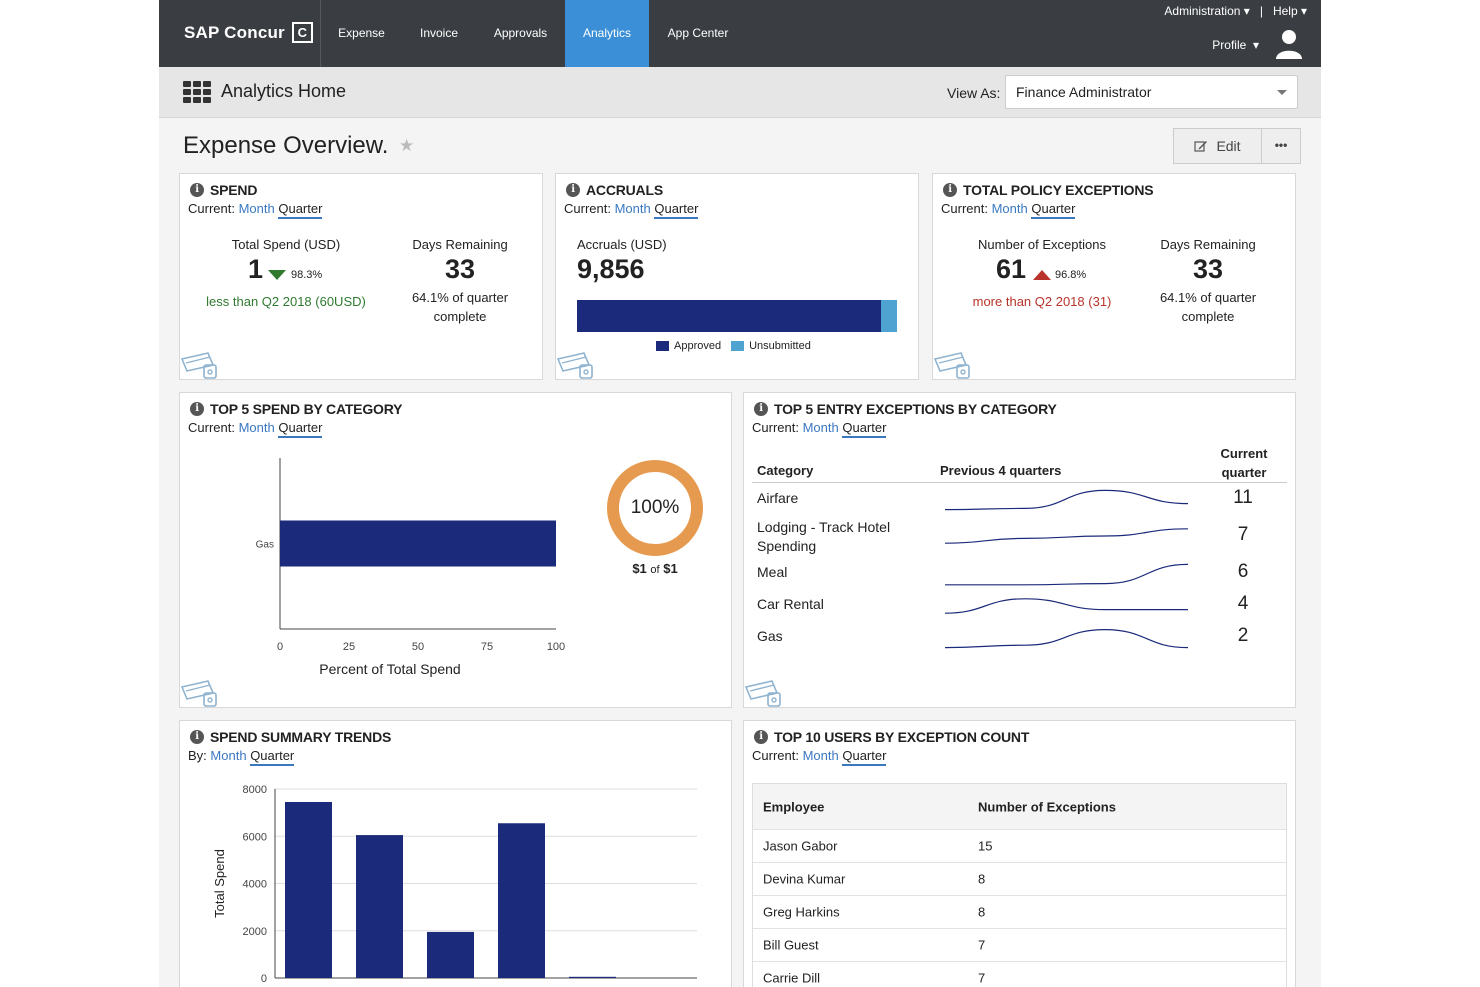 The width and height of the screenshot is (1480, 987). I want to click on exceptions-count-label: Number of Exceptions, so click(1042, 244).